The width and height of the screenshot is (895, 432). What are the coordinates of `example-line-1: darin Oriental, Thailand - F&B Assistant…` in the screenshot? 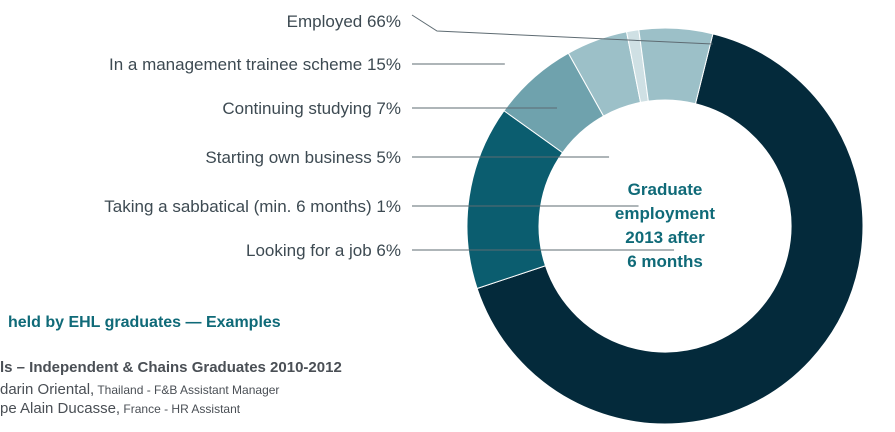 It's located at (139, 390).